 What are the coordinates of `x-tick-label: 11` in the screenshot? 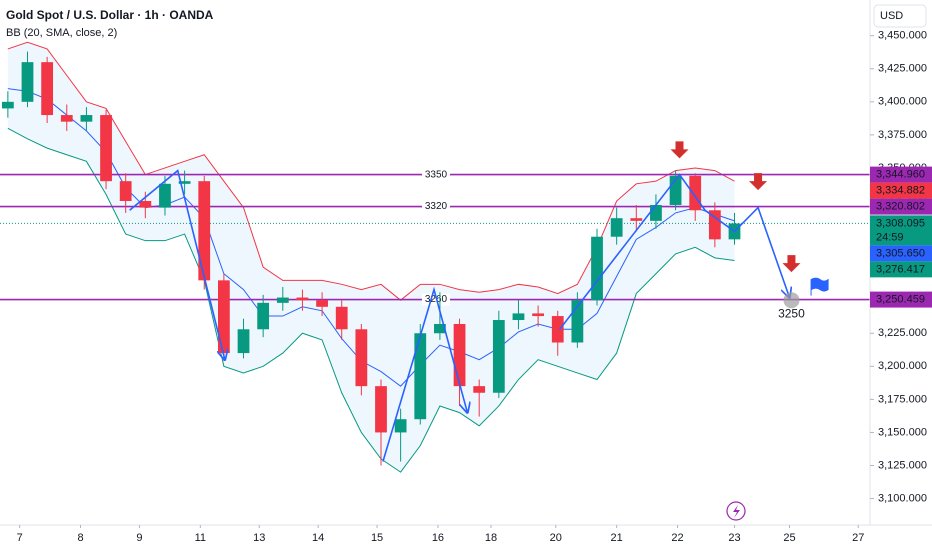 It's located at (200, 538).